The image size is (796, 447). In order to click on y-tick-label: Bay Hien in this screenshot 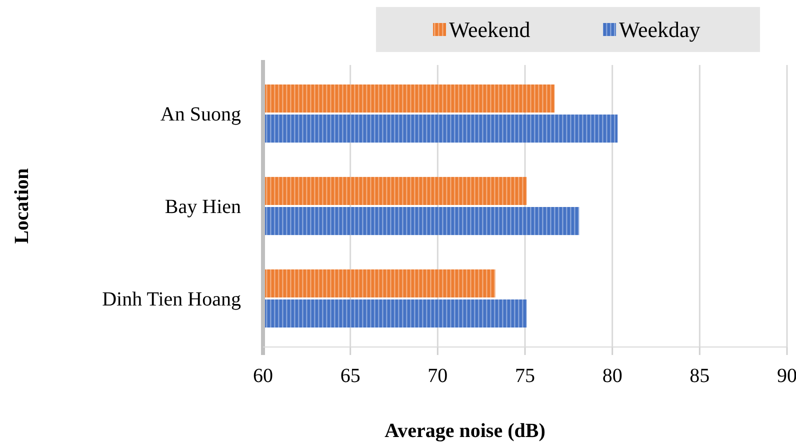, I will do `click(202, 207)`.